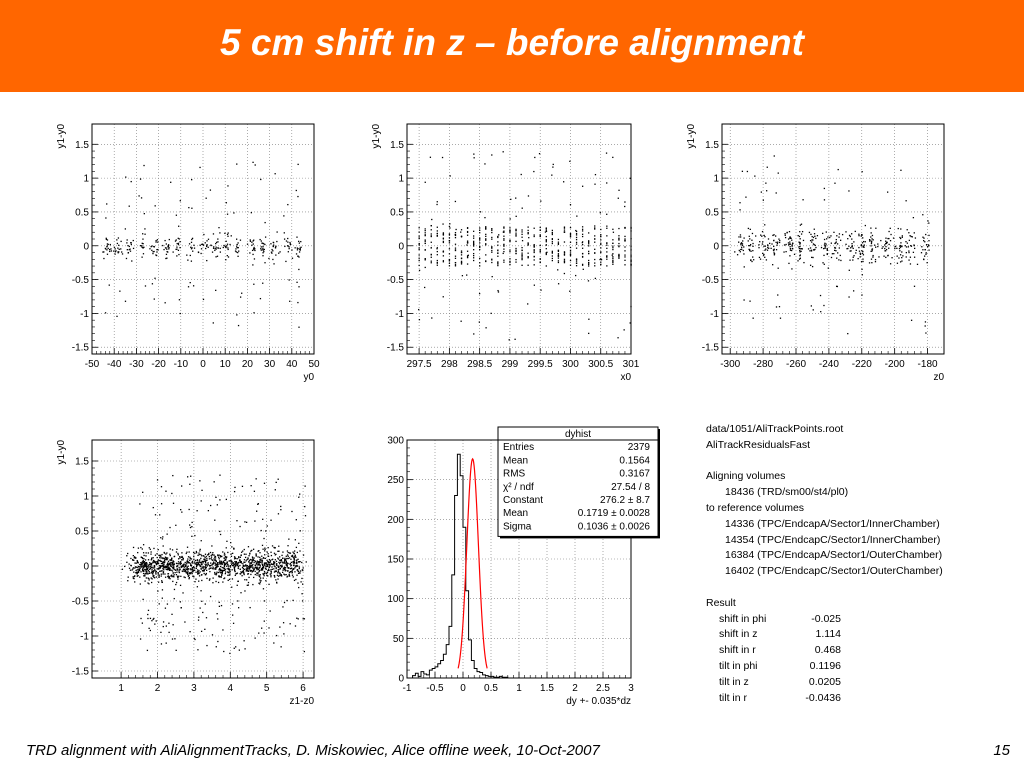 Image resolution: width=1024 pixels, height=768 pixels. What do you see at coordinates (517, 526) in the screenshot?
I see `stats-label: Sigma` at bounding box center [517, 526].